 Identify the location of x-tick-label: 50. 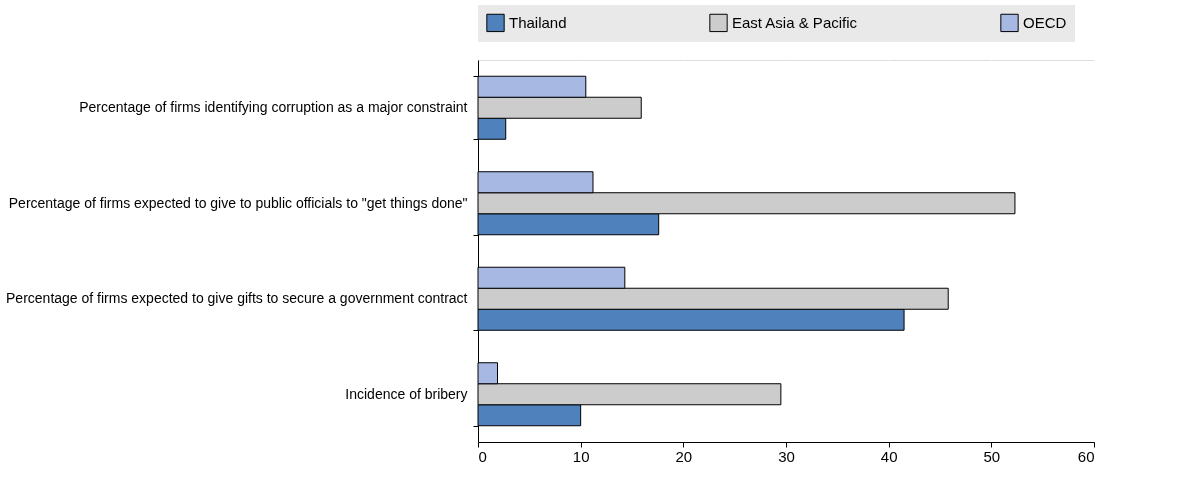
(992, 456).